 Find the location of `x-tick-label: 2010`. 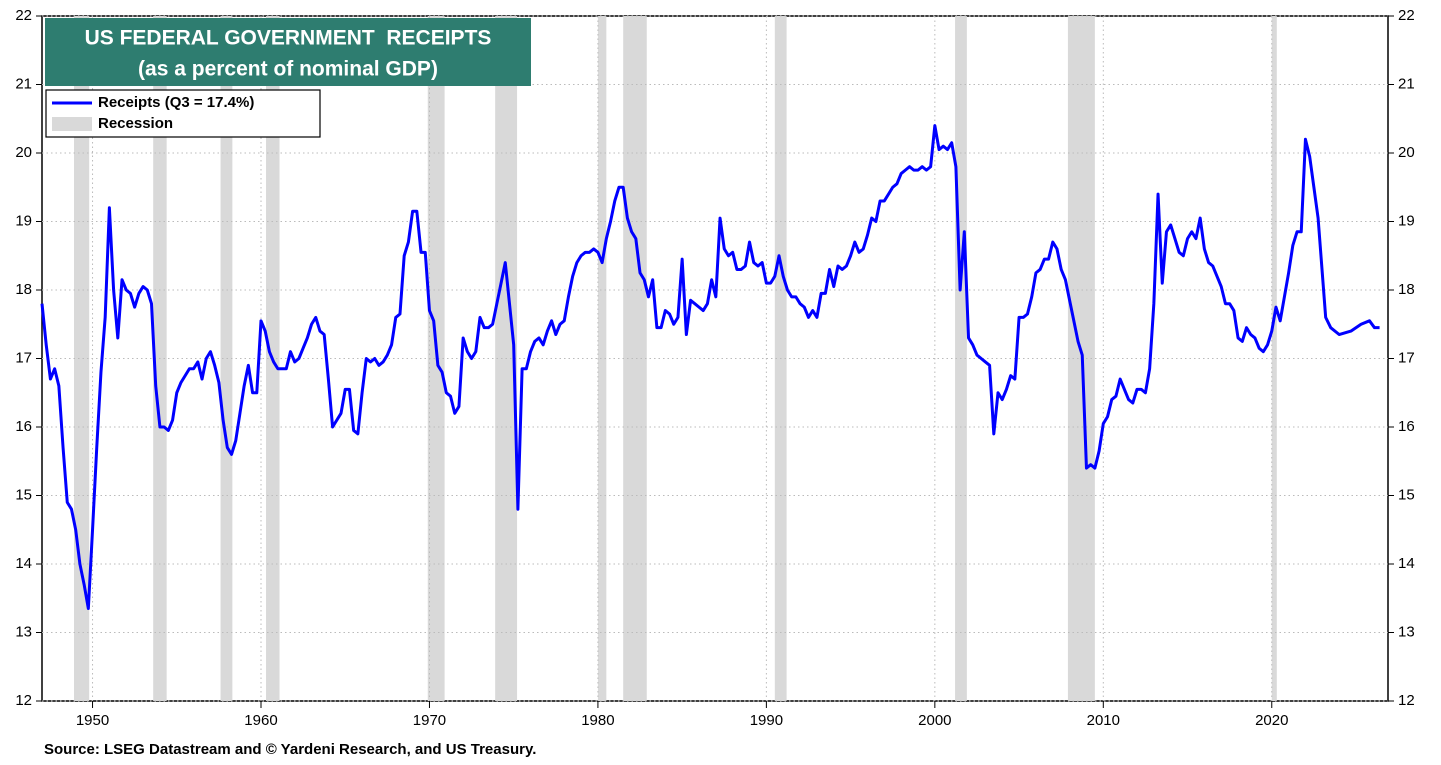

x-tick-label: 2010 is located at coordinates (1103, 720).